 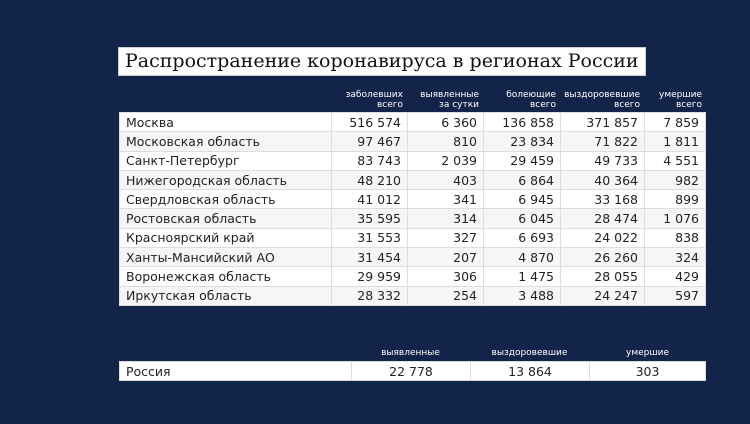 What do you see at coordinates (410, 353) in the screenshot?
I see `total-column-header: выявленные` at bounding box center [410, 353].